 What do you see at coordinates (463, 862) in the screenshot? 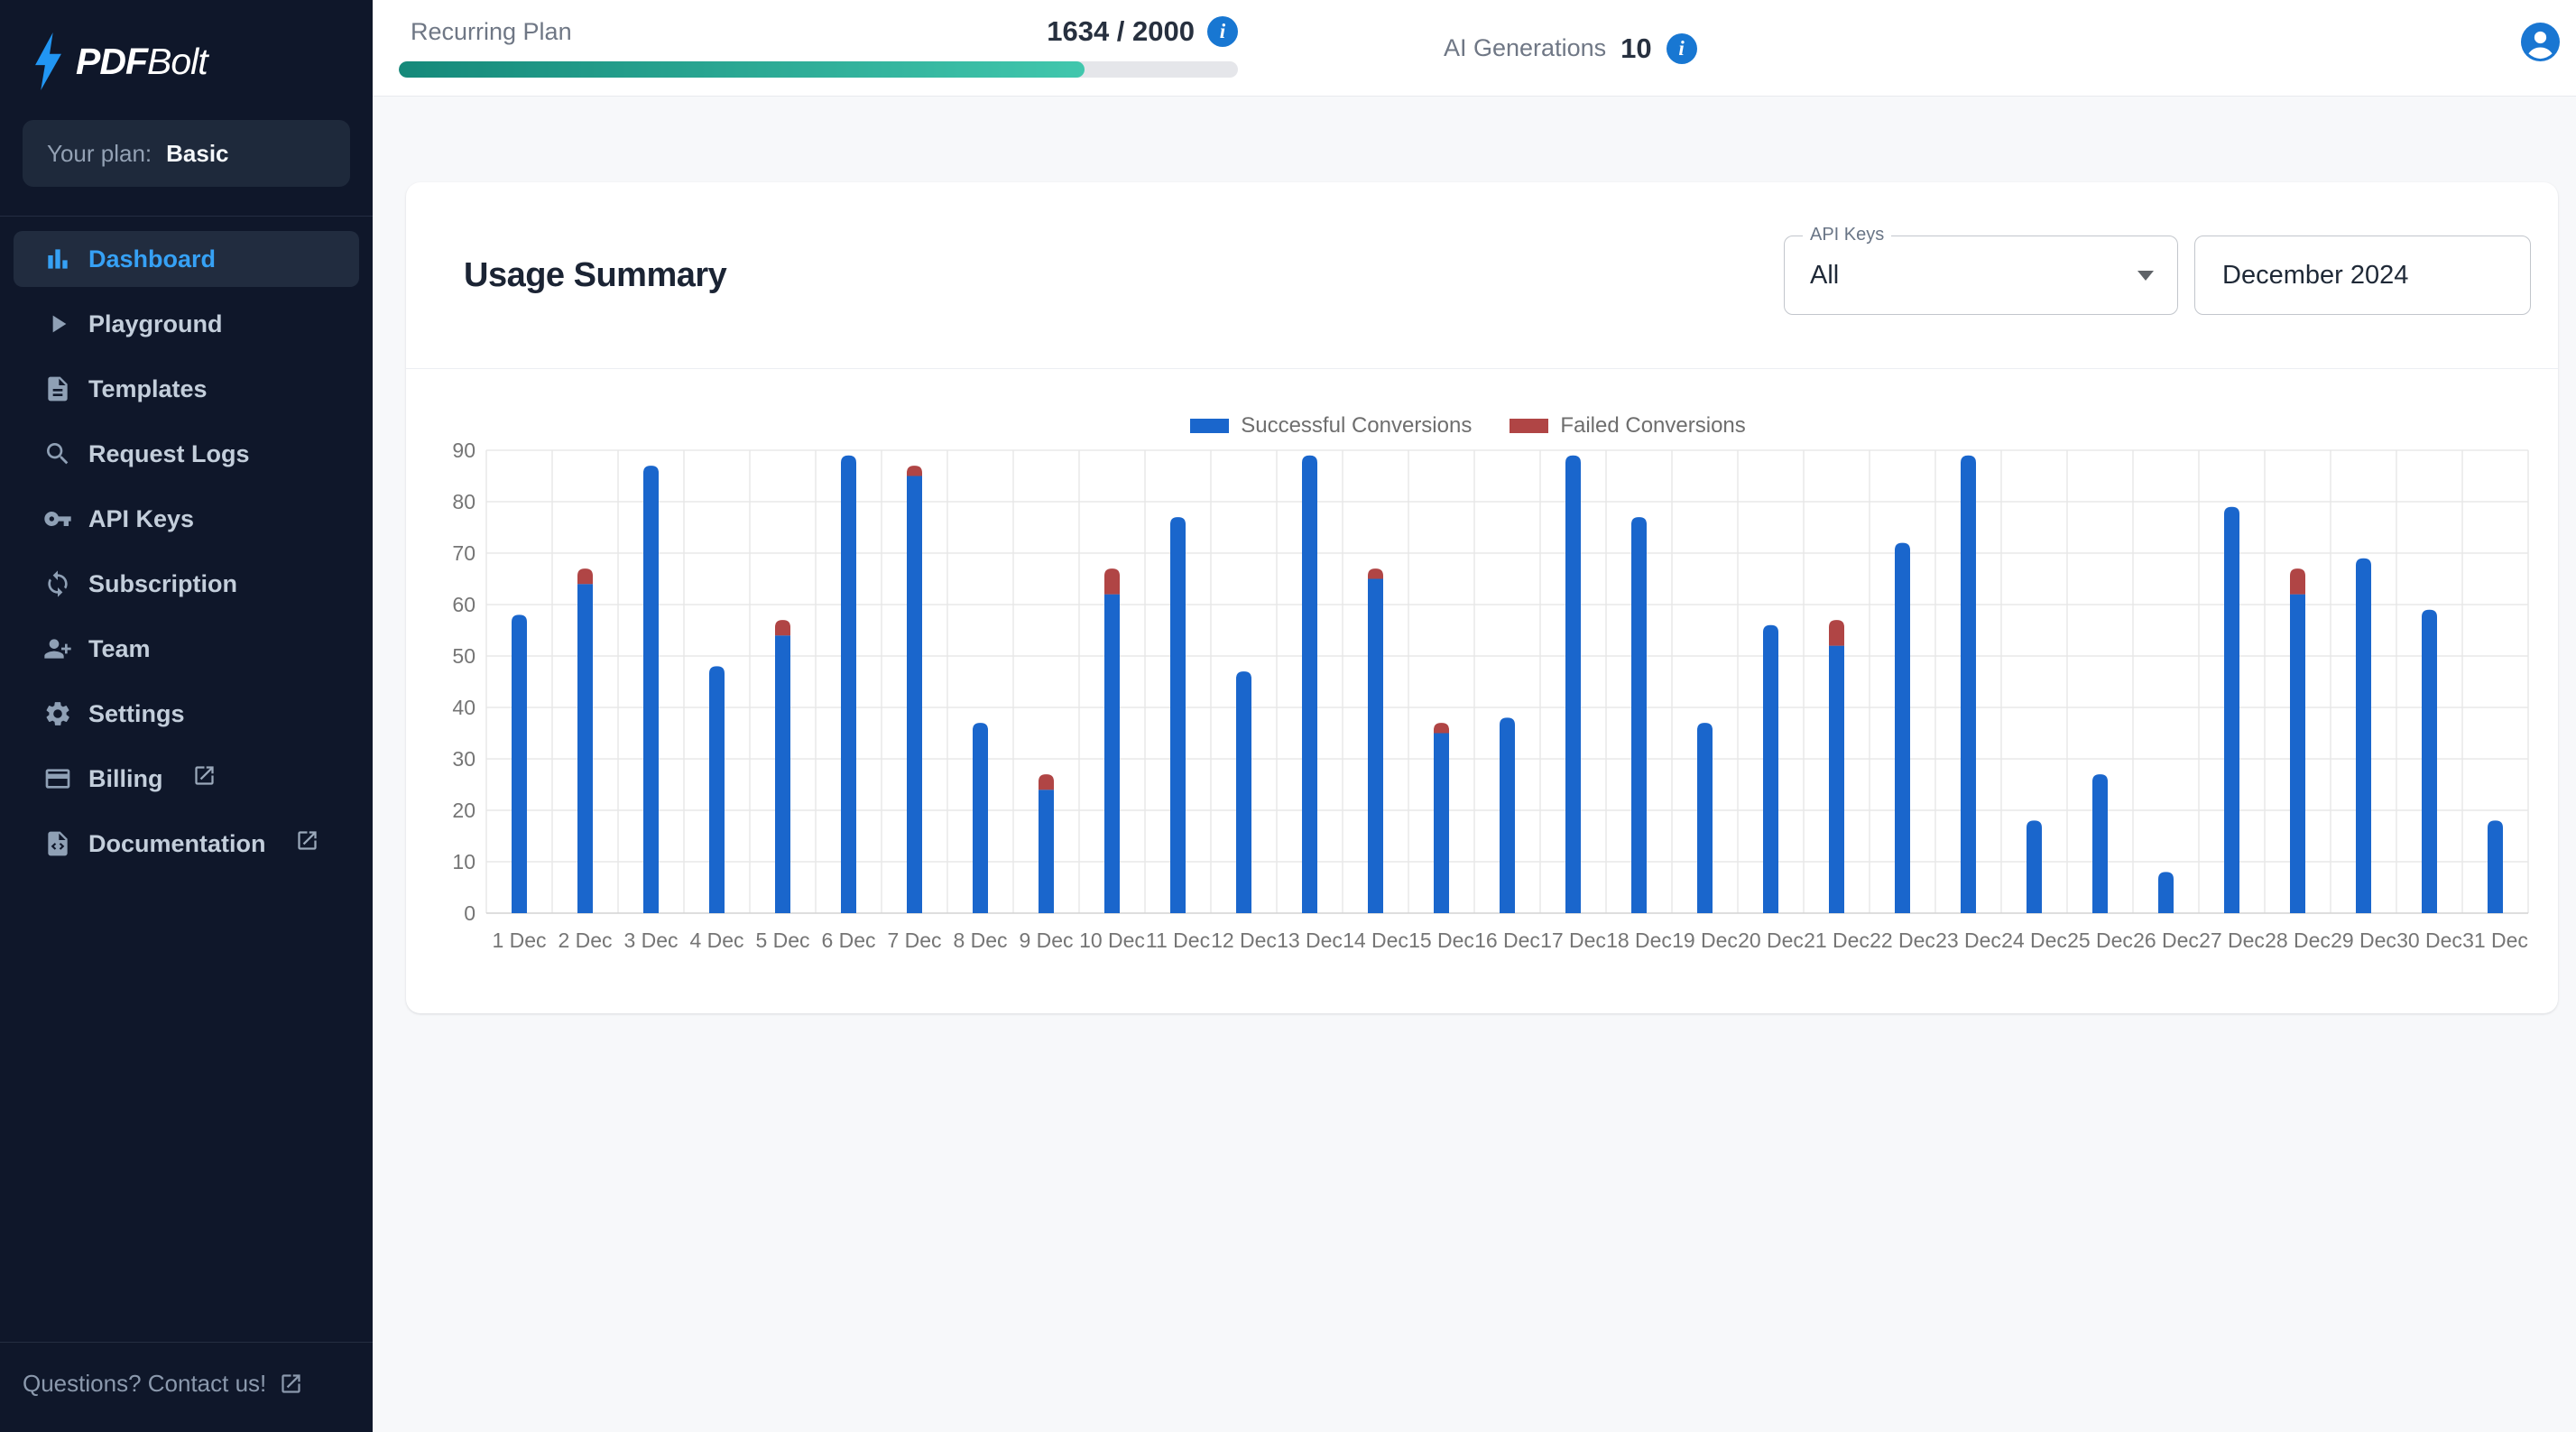
I see `svg-text: 10` at bounding box center [463, 862].